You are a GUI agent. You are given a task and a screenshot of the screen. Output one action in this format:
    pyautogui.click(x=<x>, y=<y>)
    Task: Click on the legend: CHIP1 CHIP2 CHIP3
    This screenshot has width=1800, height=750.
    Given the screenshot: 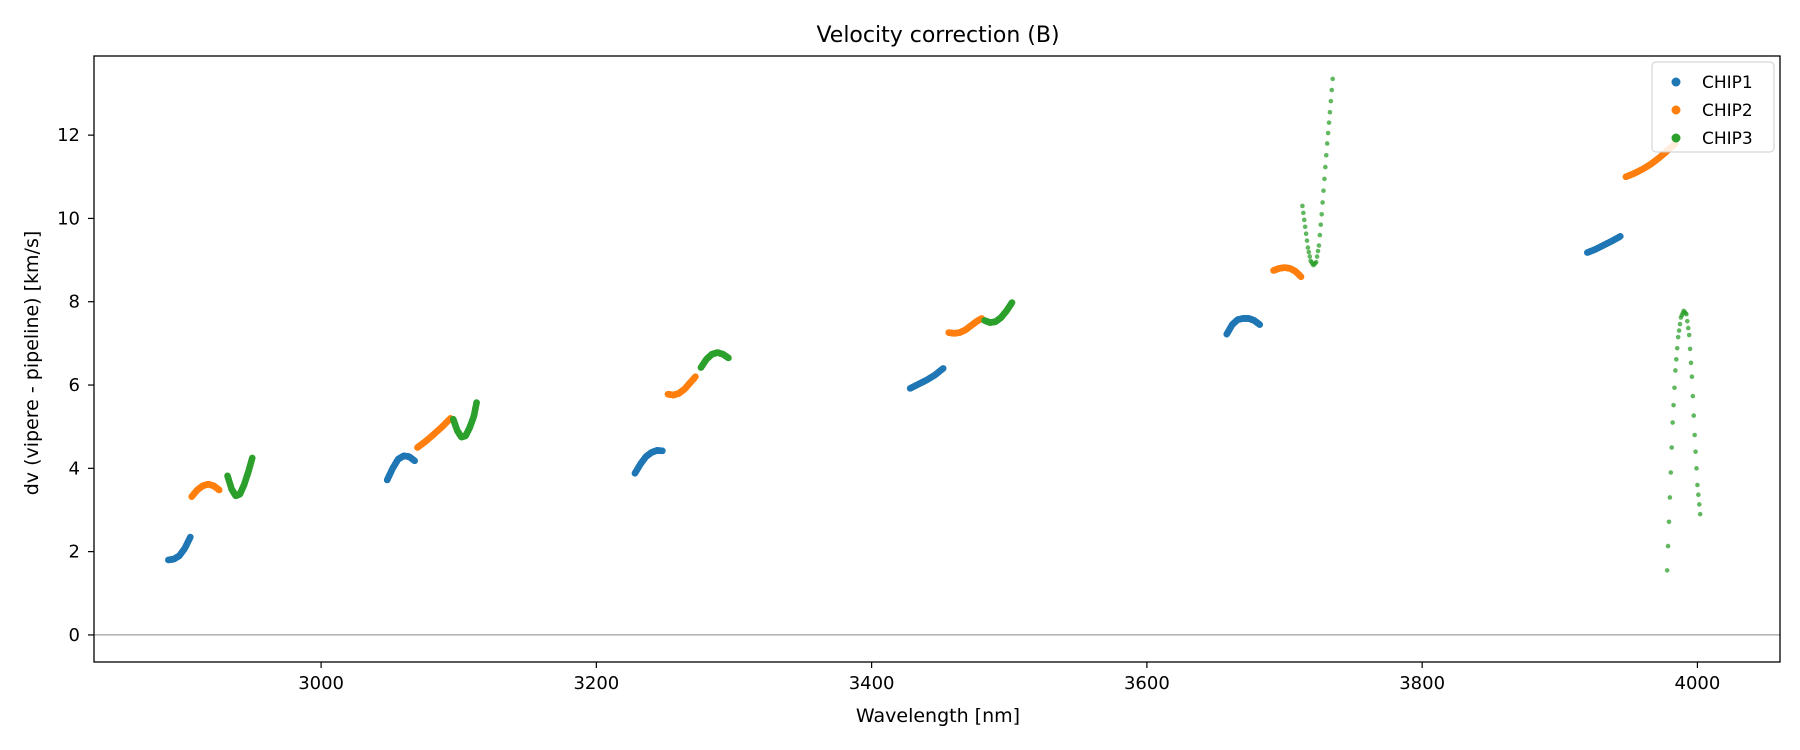 What is the action you would take?
    pyautogui.click(x=1713, y=107)
    